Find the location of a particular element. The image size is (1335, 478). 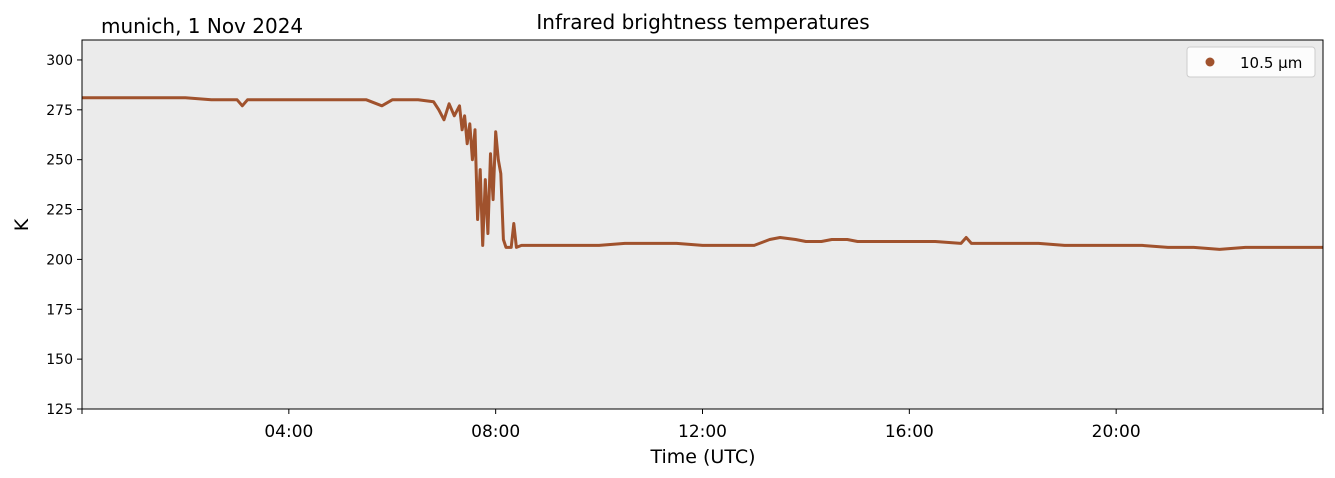

y-tick-label: 150 is located at coordinates (59, 360).